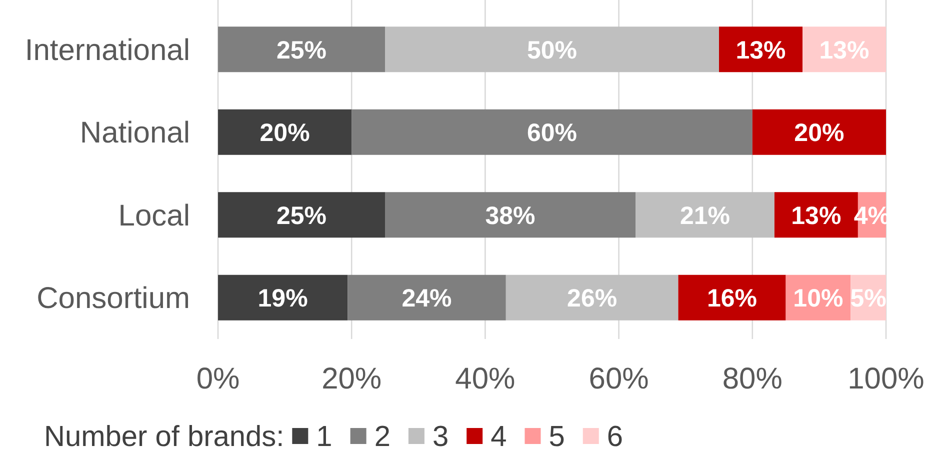  Describe the element at coordinates (498, 436) in the screenshot. I see `legend-label: 4` at that location.